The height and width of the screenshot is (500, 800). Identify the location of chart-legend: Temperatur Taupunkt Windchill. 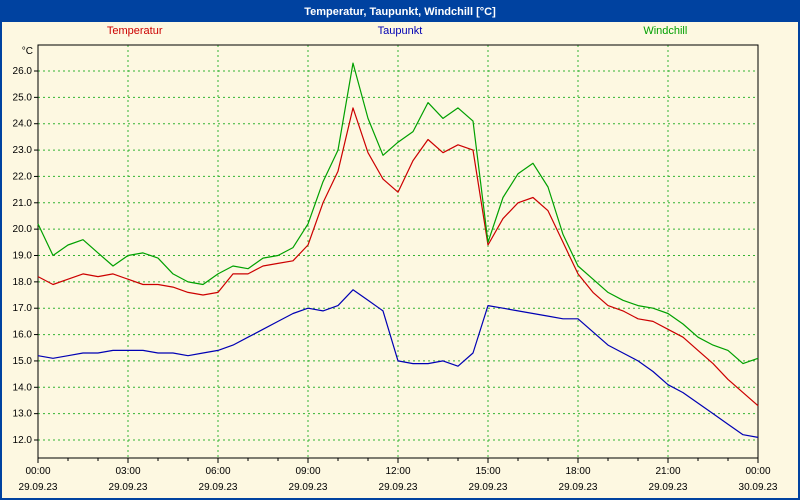
(400, 31).